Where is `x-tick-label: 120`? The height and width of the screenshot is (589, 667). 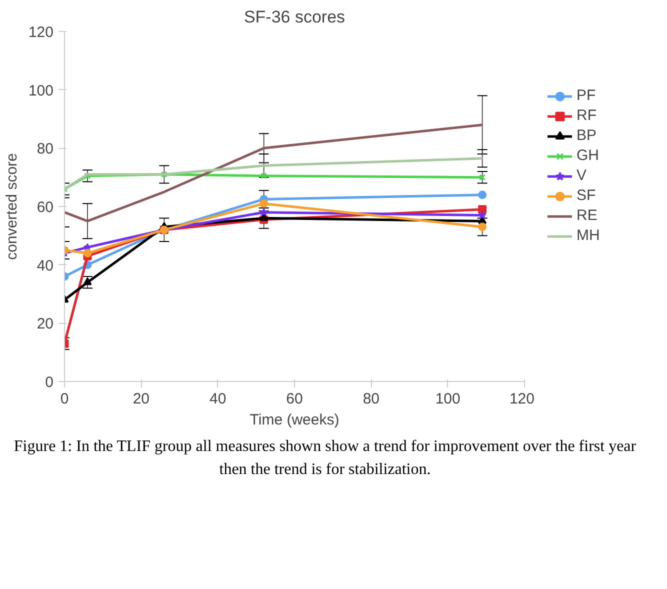
x-tick-label: 120 is located at coordinates (522, 399).